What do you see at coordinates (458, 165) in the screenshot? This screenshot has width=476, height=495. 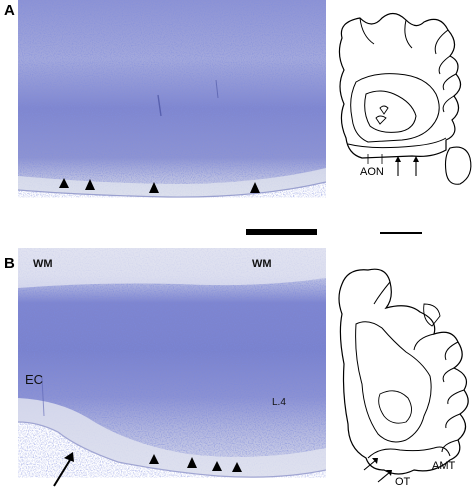 I see `schematic-a-olfactory-bulb` at bounding box center [458, 165].